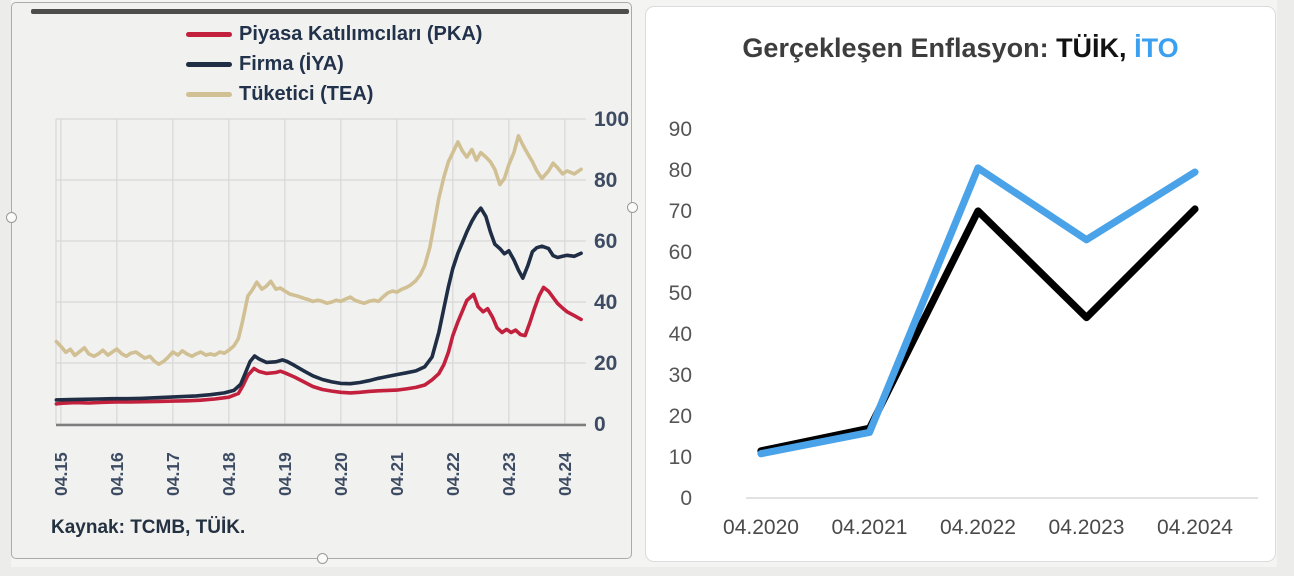 The height and width of the screenshot is (576, 1294). I want to click on legend-swatch-pka, so click(209, 34).